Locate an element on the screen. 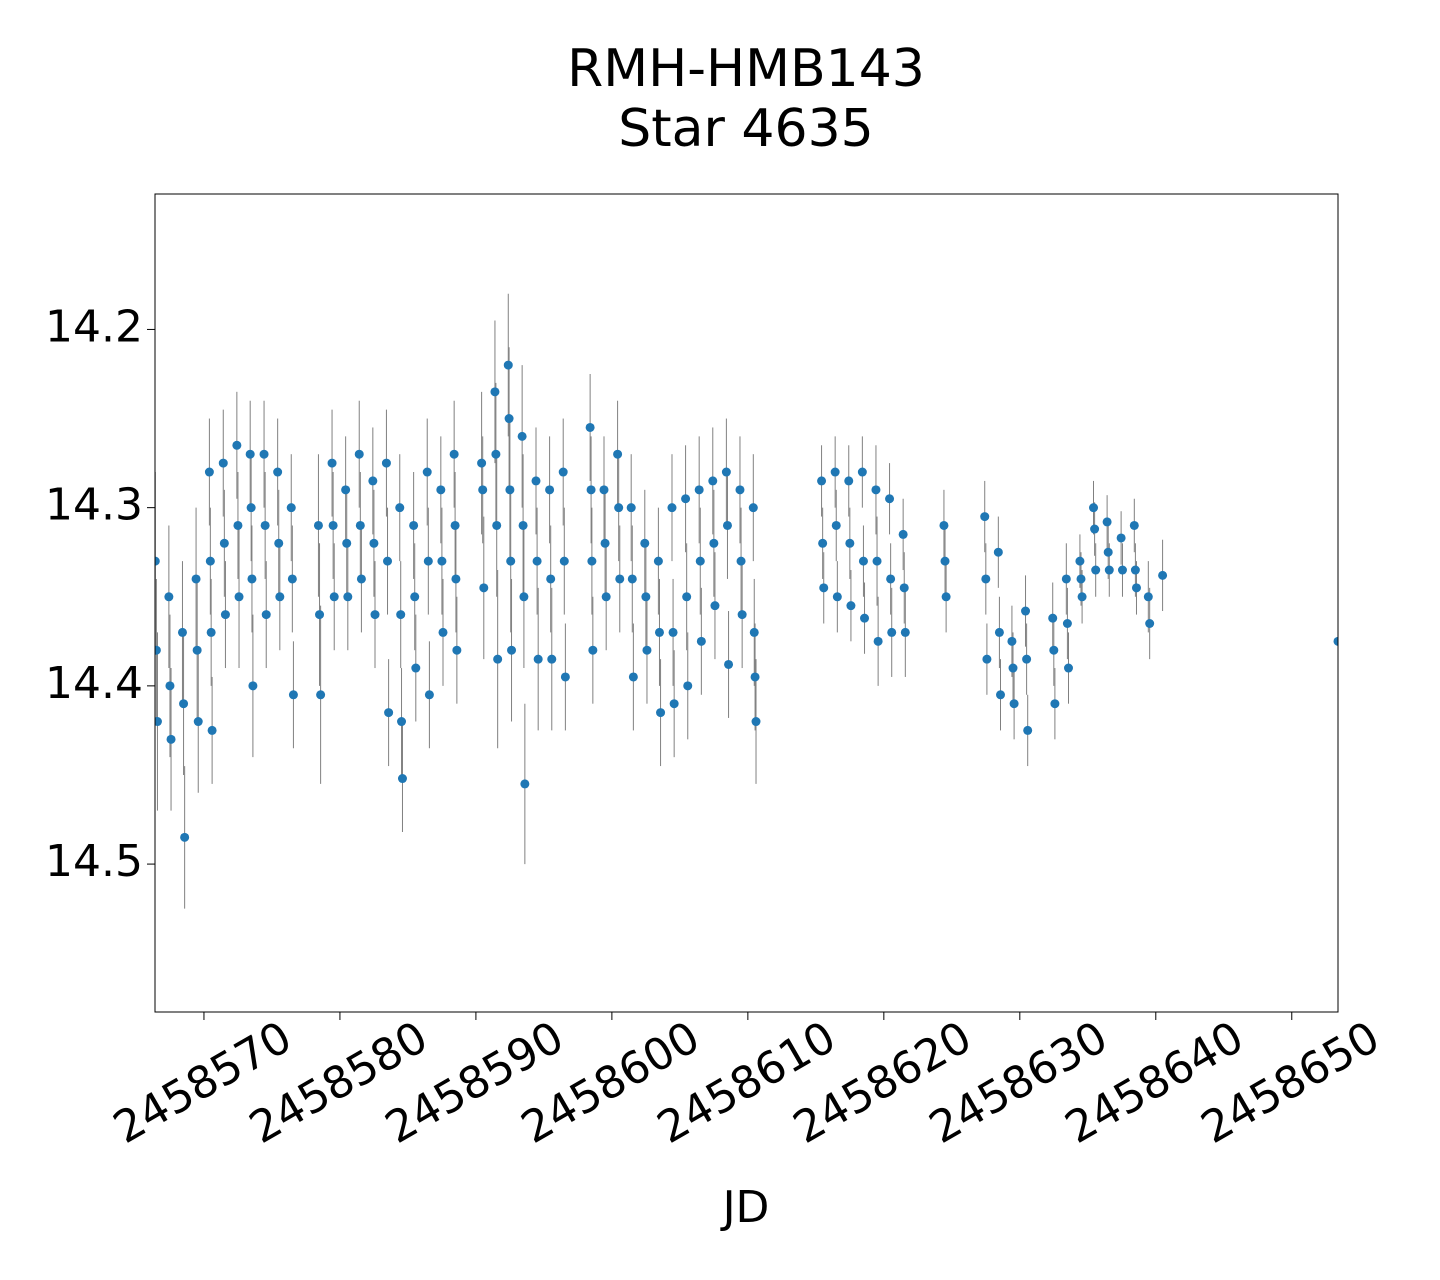  y-tick-label: 14.3 is located at coordinates (94, 505).